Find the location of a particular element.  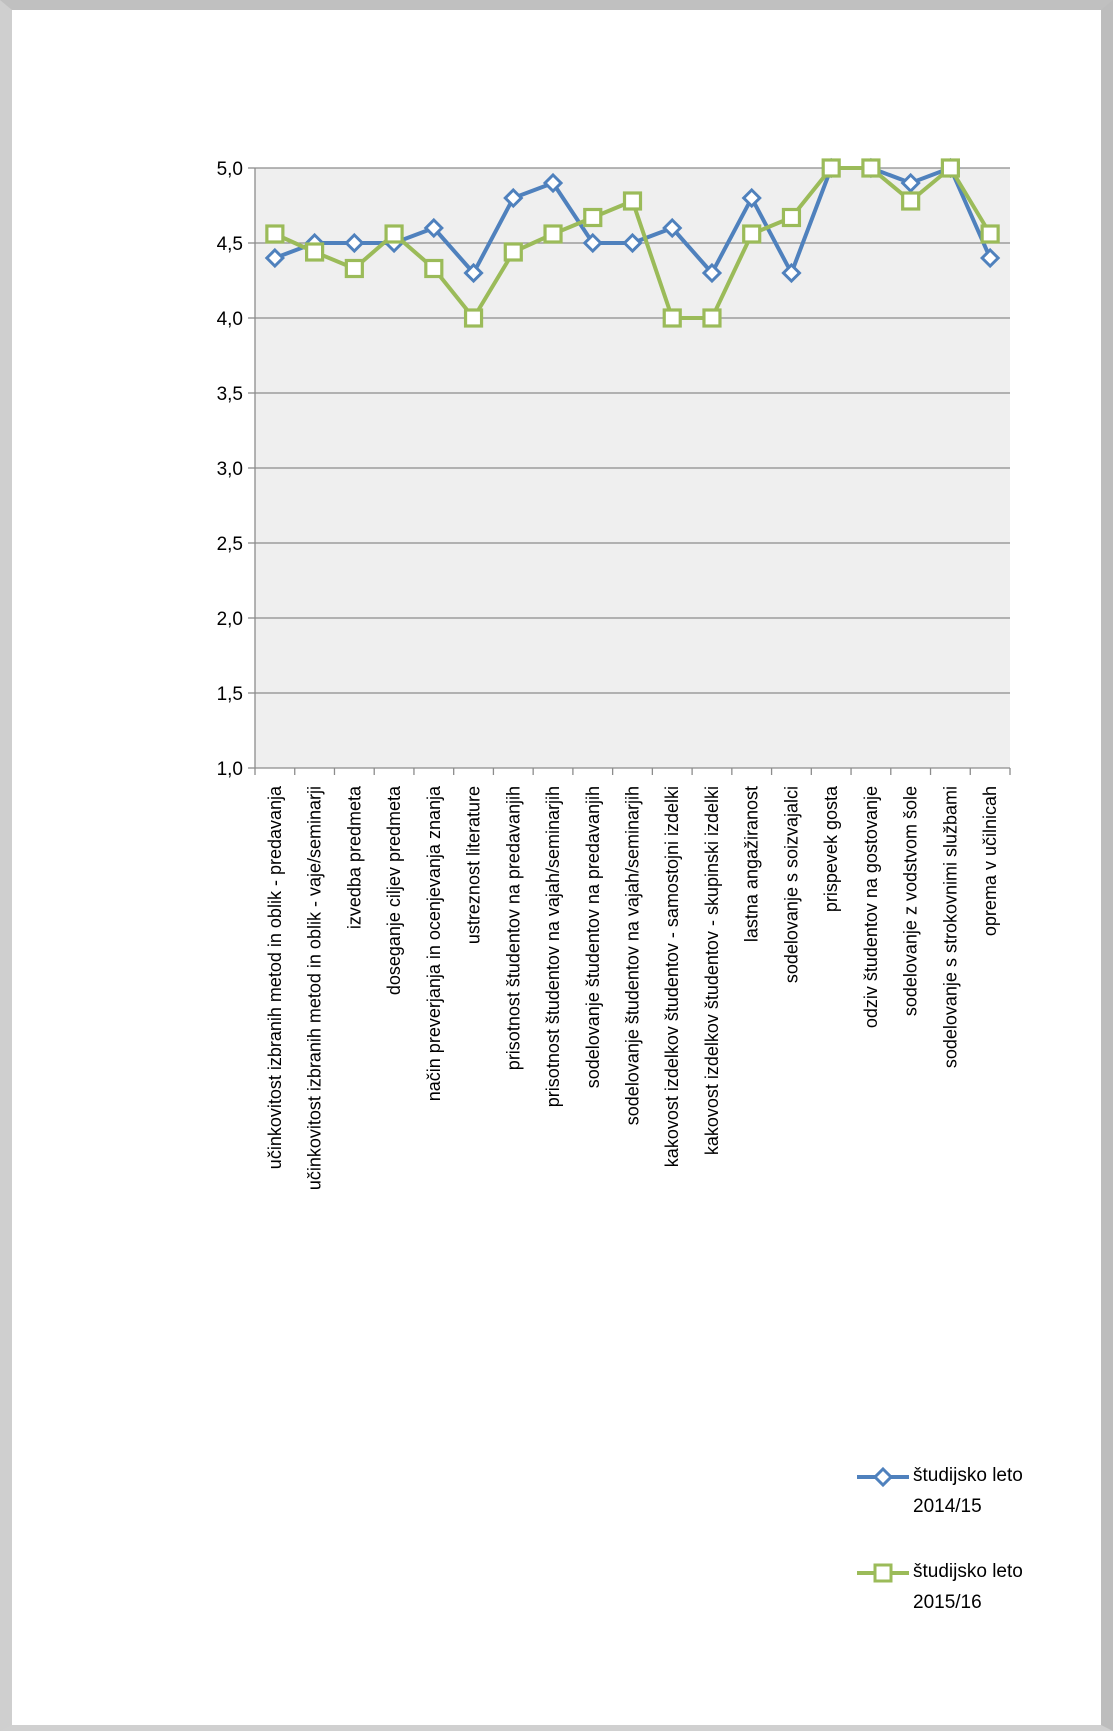

legend-marker-square is located at coordinates (883, 1573).